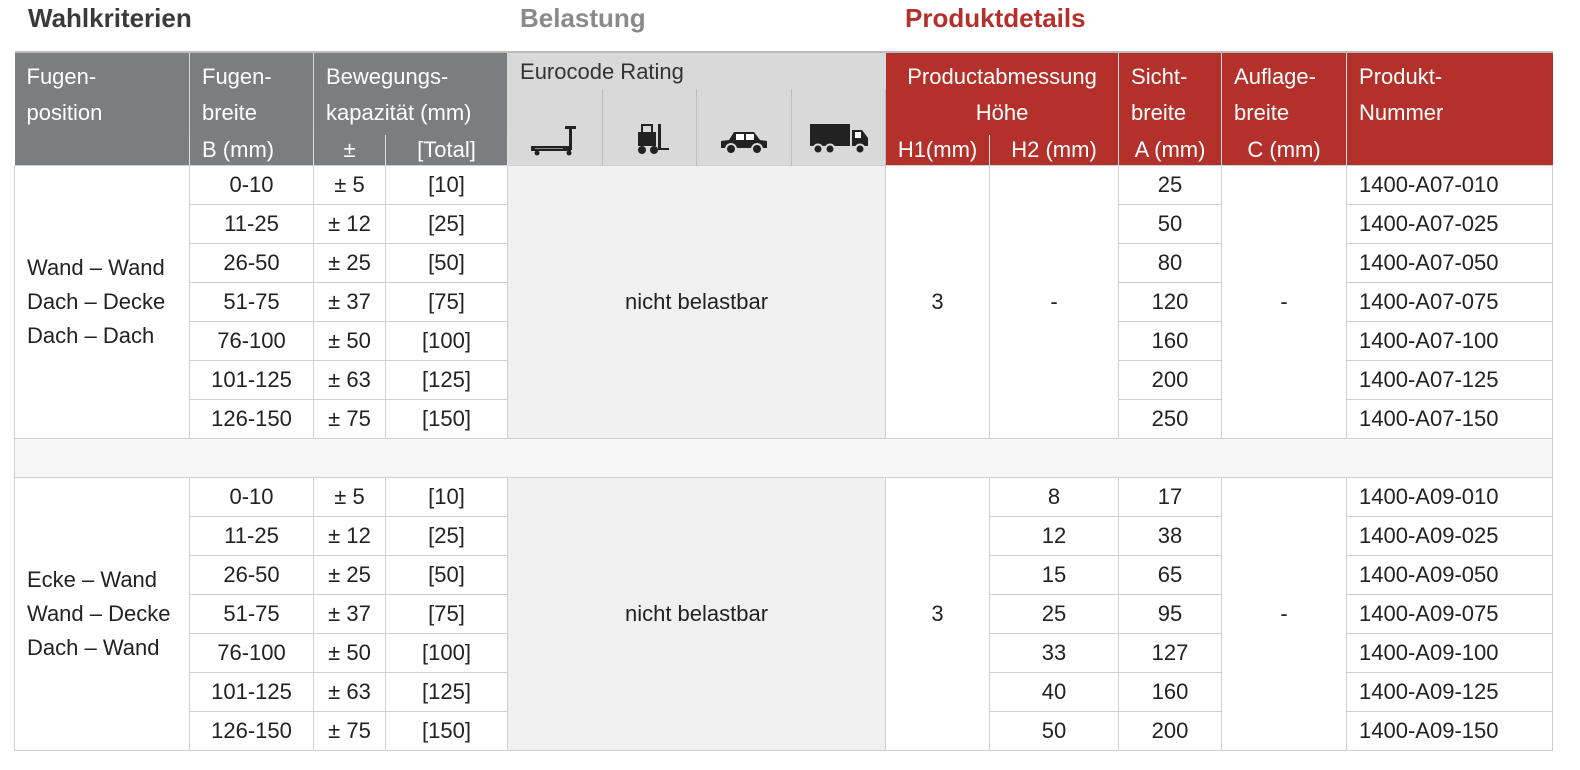 This screenshot has width=1580, height=770. What do you see at coordinates (1450, 263) in the screenshot?
I see `product-number: 1400-A07-050` at bounding box center [1450, 263].